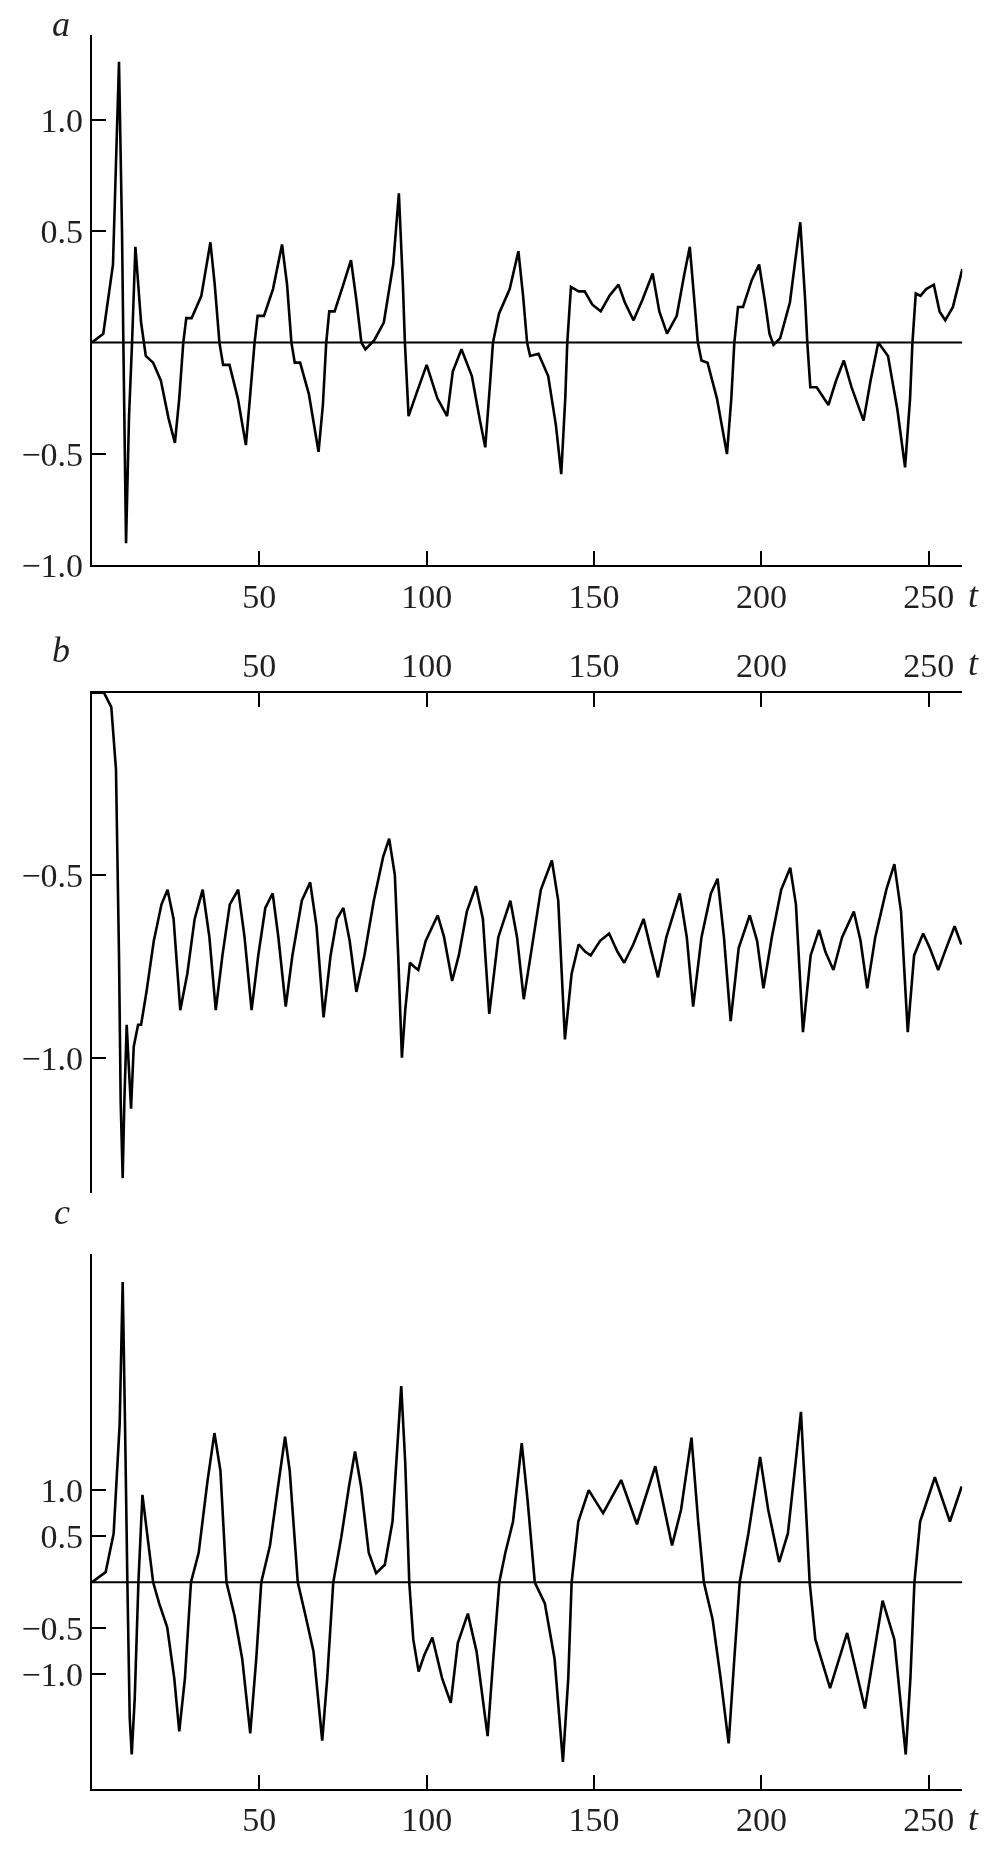  What do you see at coordinates (61, 24) in the screenshot?
I see `chart-title: a` at bounding box center [61, 24].